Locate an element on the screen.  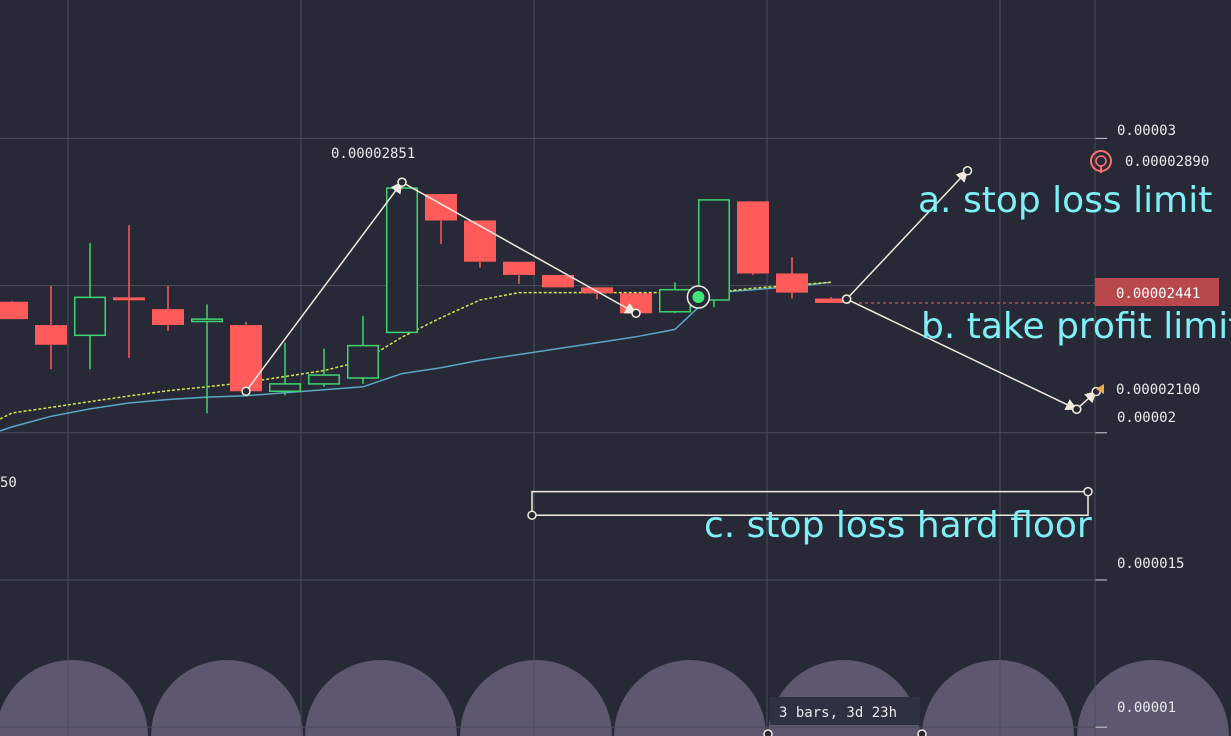
badge-handle-left is located at coordinates (768, 732).